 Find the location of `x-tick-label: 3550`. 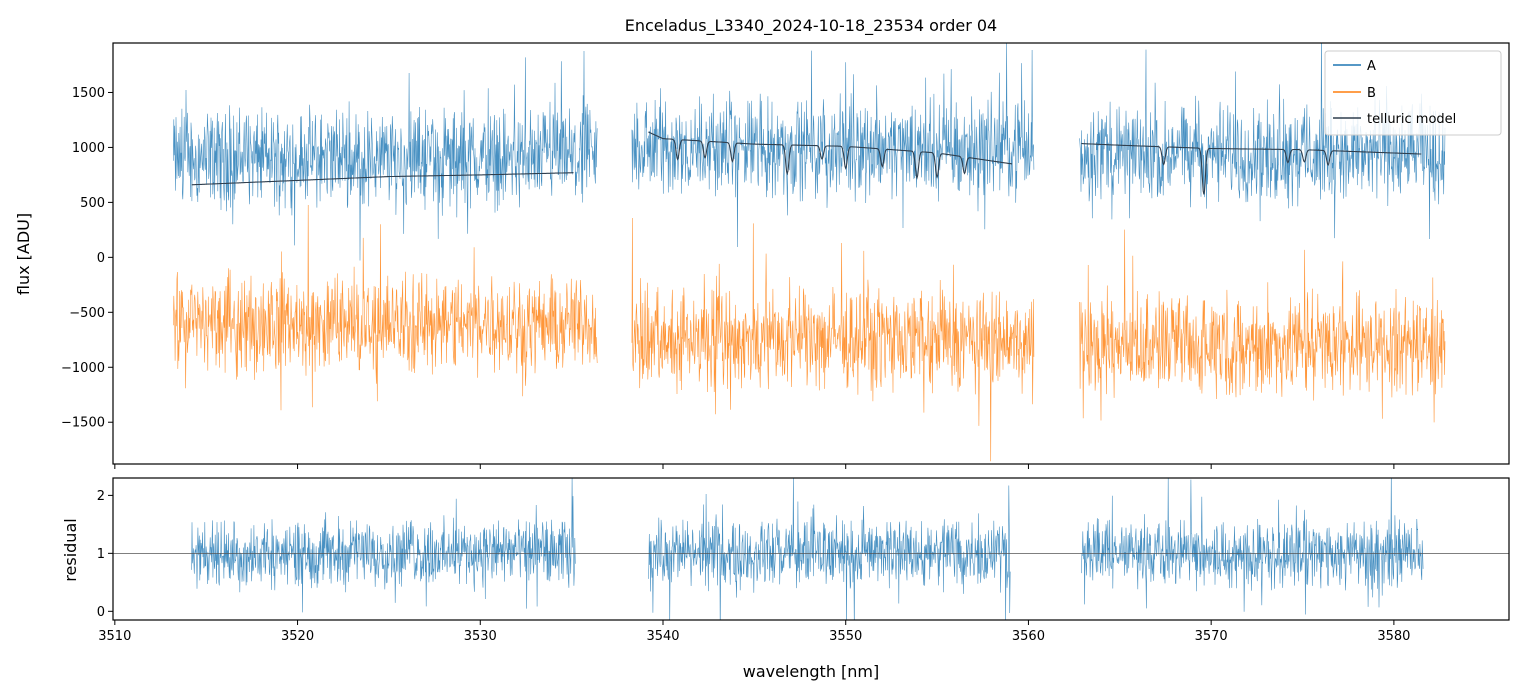

x-tick-label: 3550 is located at coordinates (845, 636).